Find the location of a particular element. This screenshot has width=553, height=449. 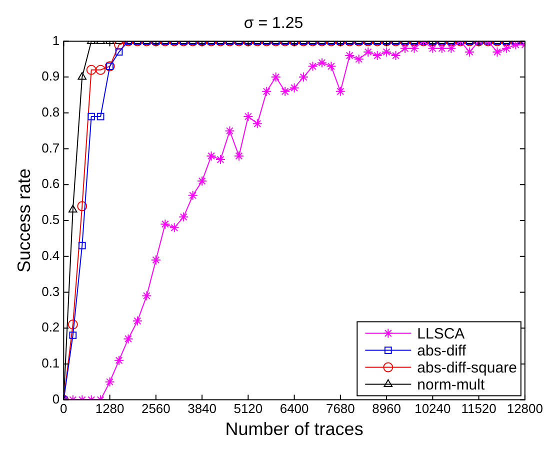

x-tick-label: 2560 is located at coordinates (155, 408).